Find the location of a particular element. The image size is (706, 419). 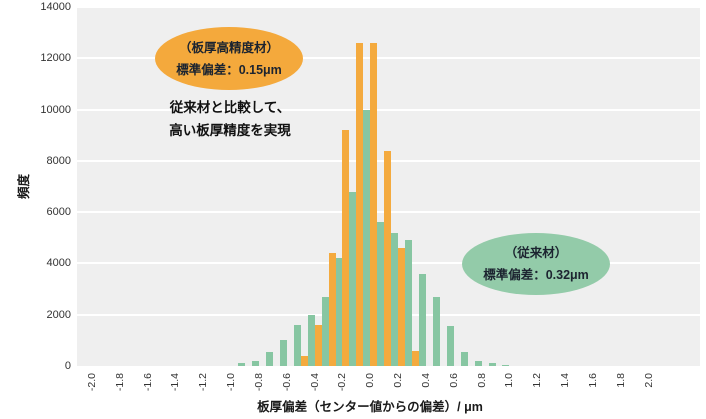

comparison-note: 従来材と比較して、 高い板厚精度を実現 is located at coordinates (230, 119).